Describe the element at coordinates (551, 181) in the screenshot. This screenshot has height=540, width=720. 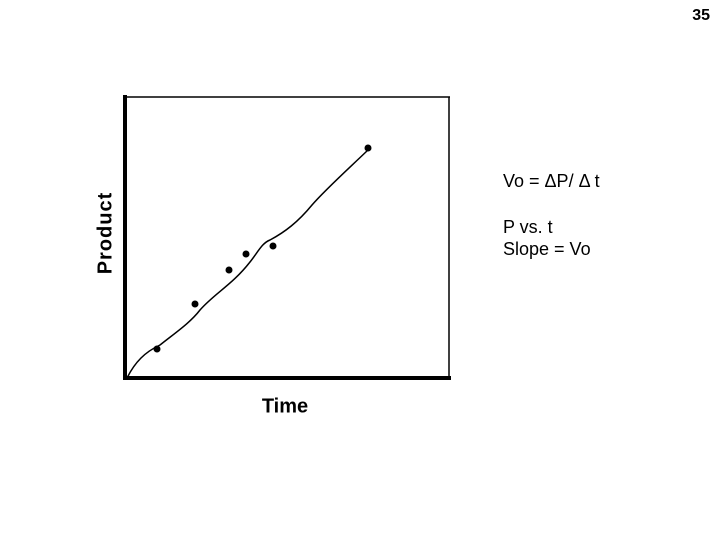
I see `note: Vo = ΔP/ Δ t` at that location.